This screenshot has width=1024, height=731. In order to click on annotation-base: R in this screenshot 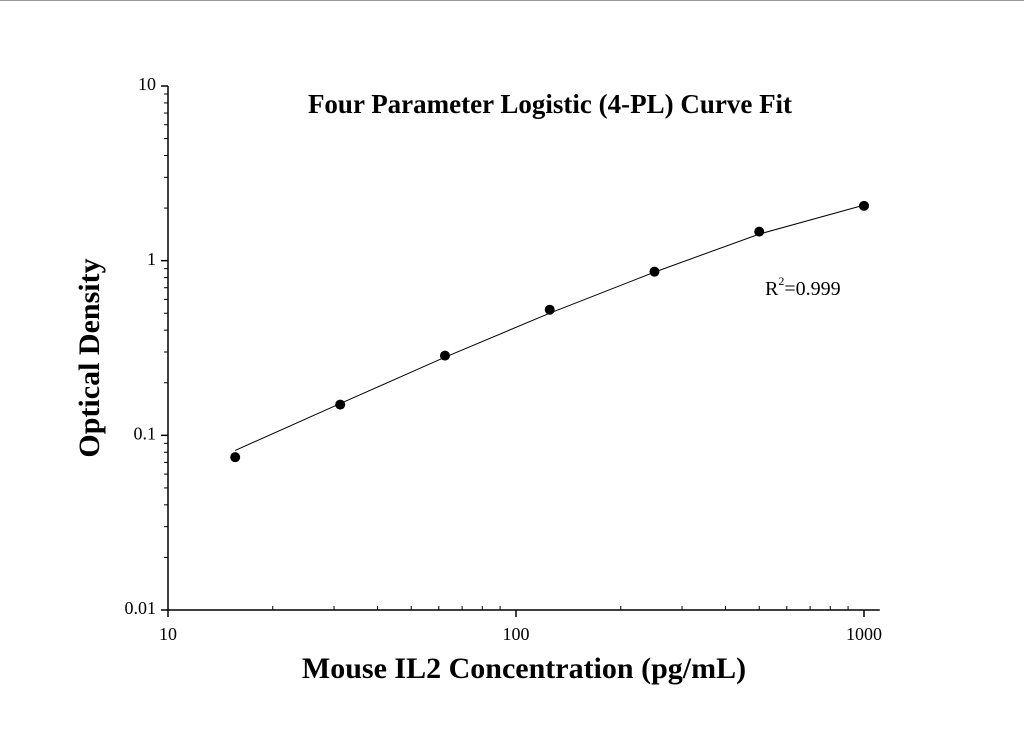, I will do `click(772, 289)`.